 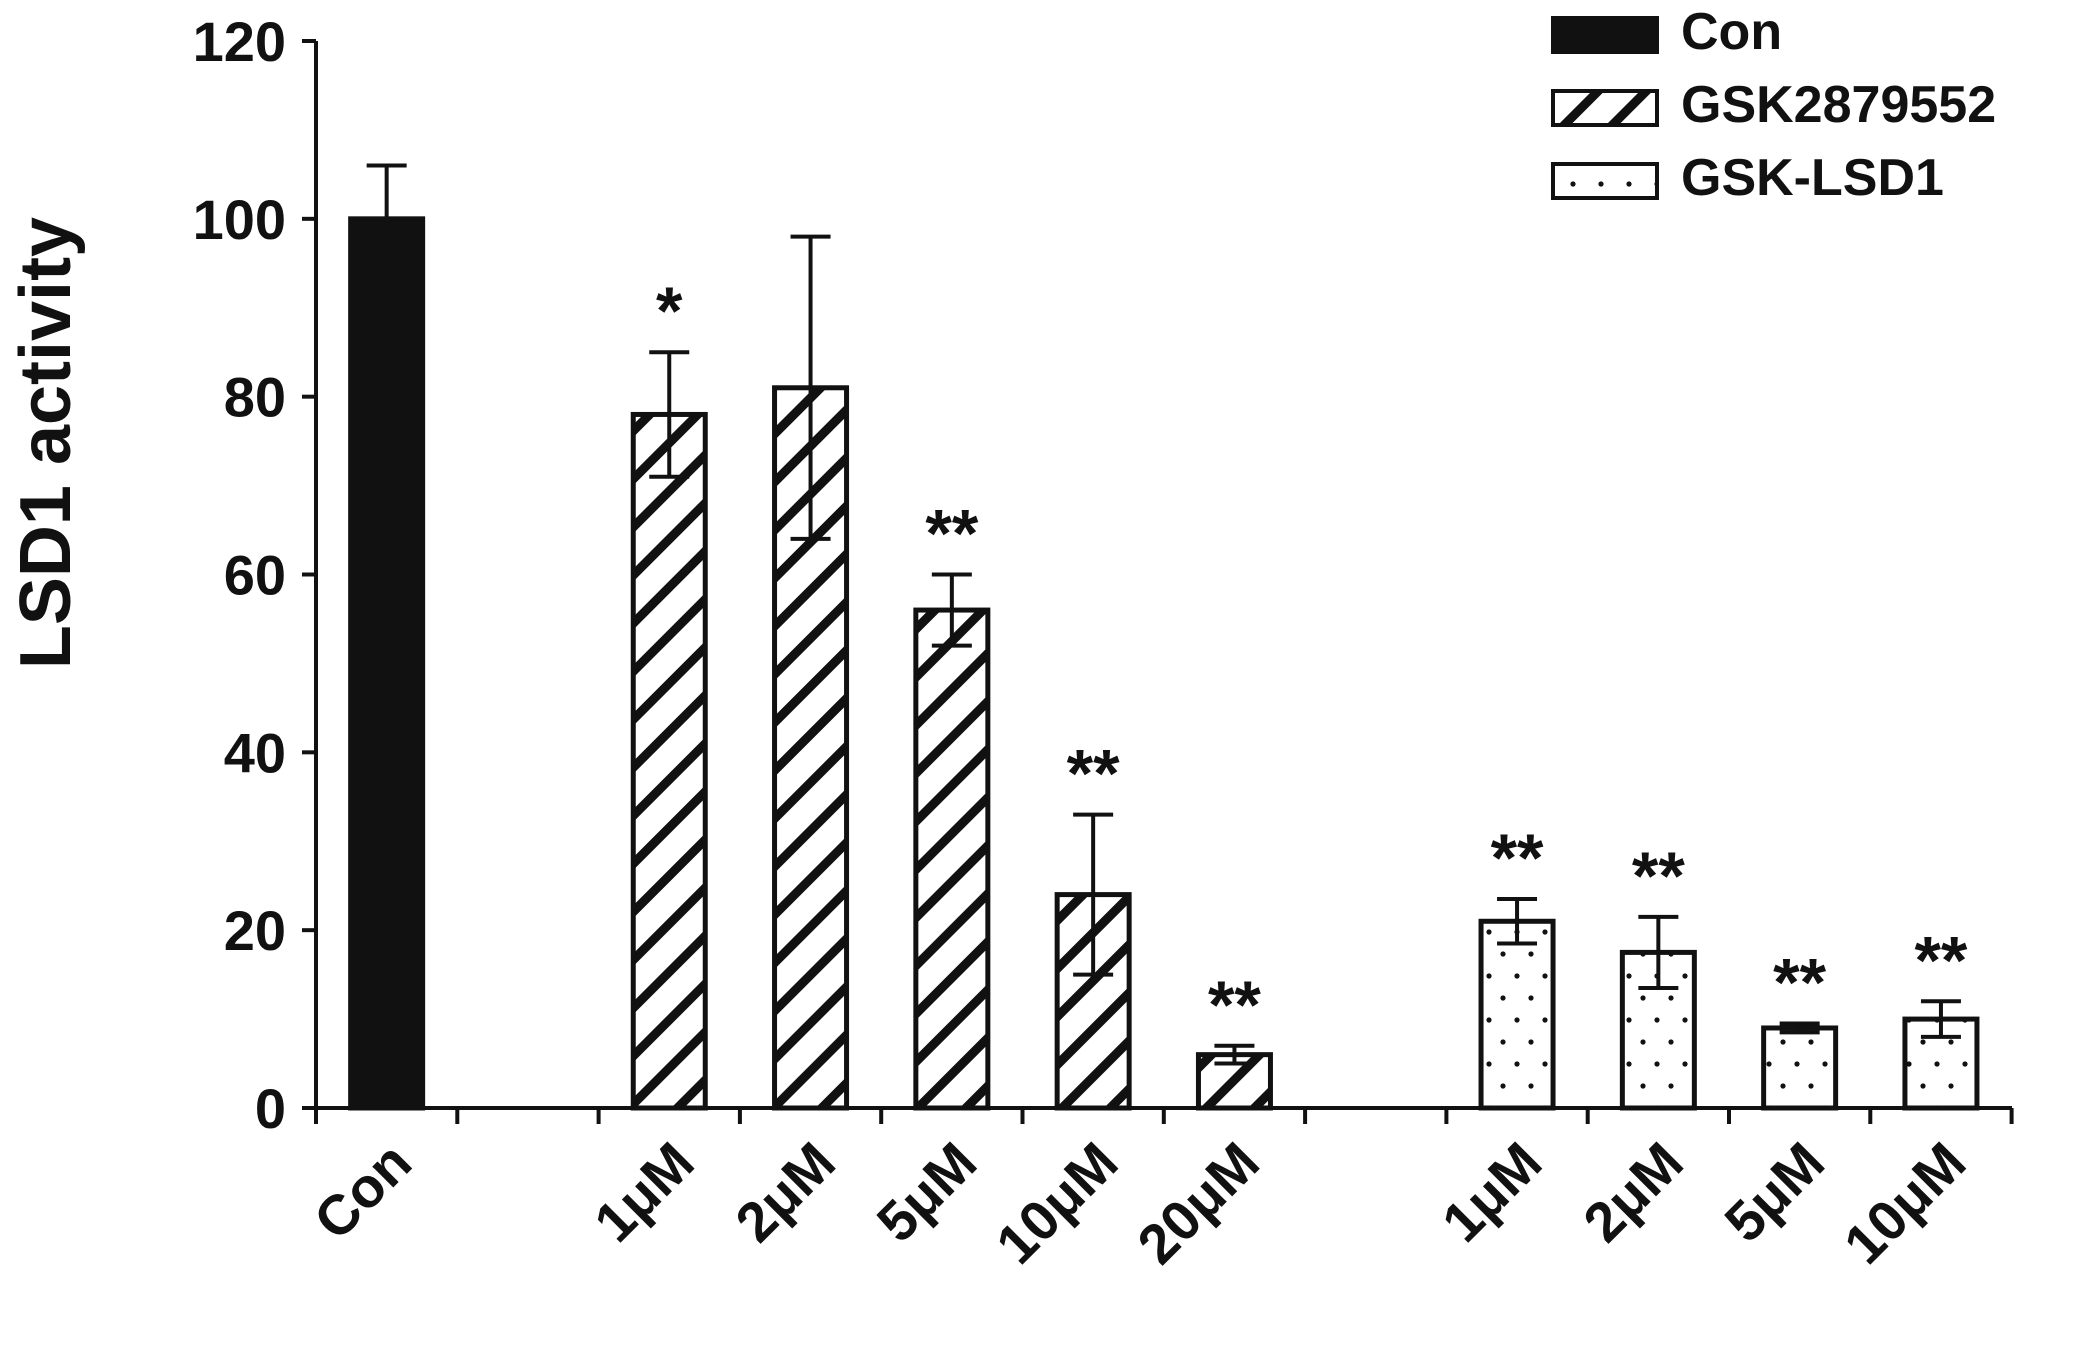 What do you see at coordinates (239, 219) in the screenshot?
I see `y-tick-label: 100` at bounding box center [239, 219].